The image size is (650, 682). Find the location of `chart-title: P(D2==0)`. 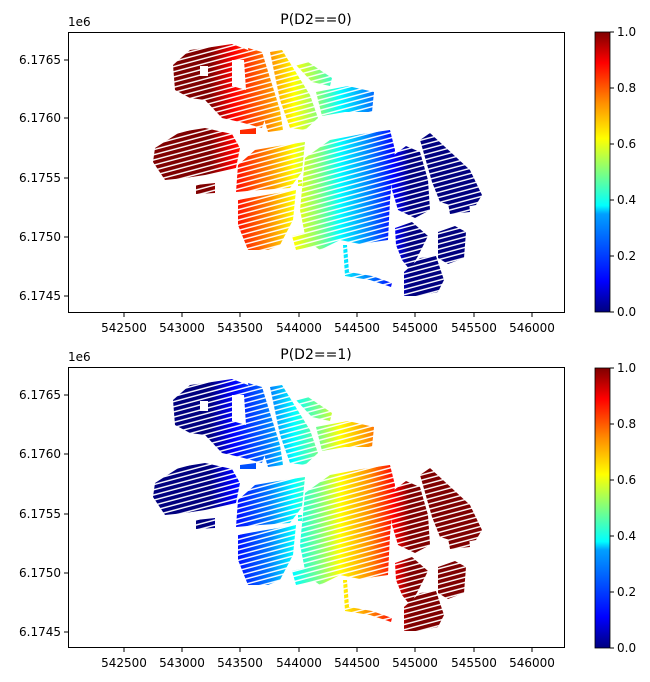

chart-title: P(D2==0) is located at coordinates (315, 20).